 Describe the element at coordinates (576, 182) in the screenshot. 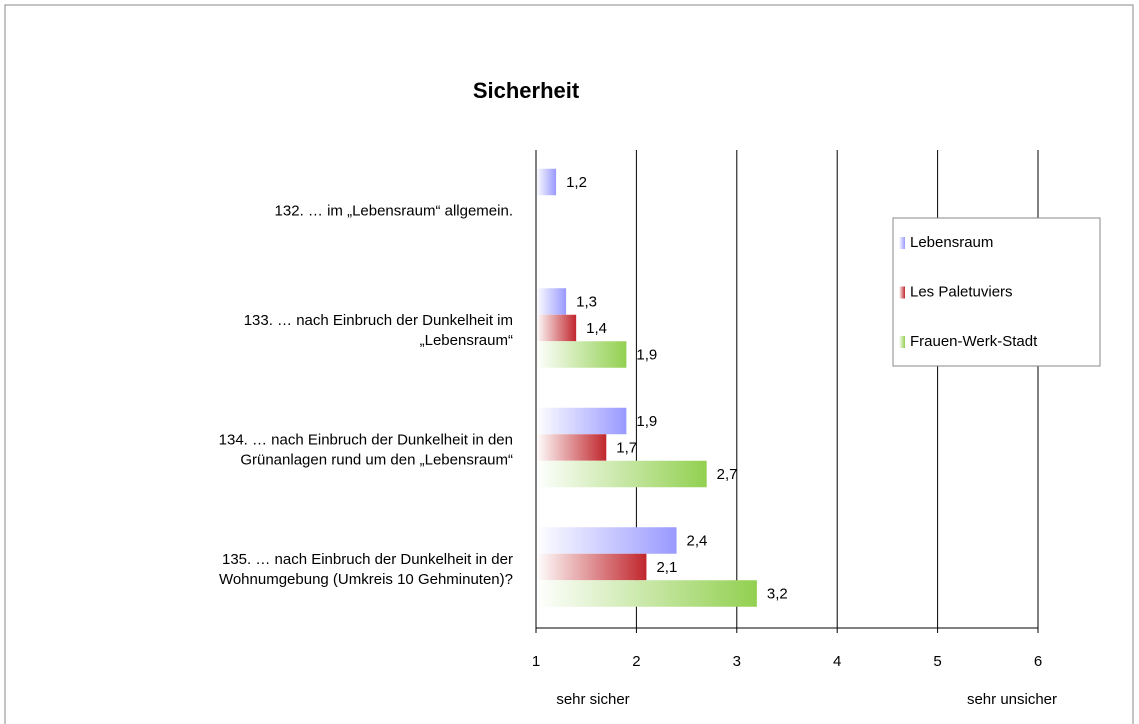

I see `value-label: 1,2` at that location.